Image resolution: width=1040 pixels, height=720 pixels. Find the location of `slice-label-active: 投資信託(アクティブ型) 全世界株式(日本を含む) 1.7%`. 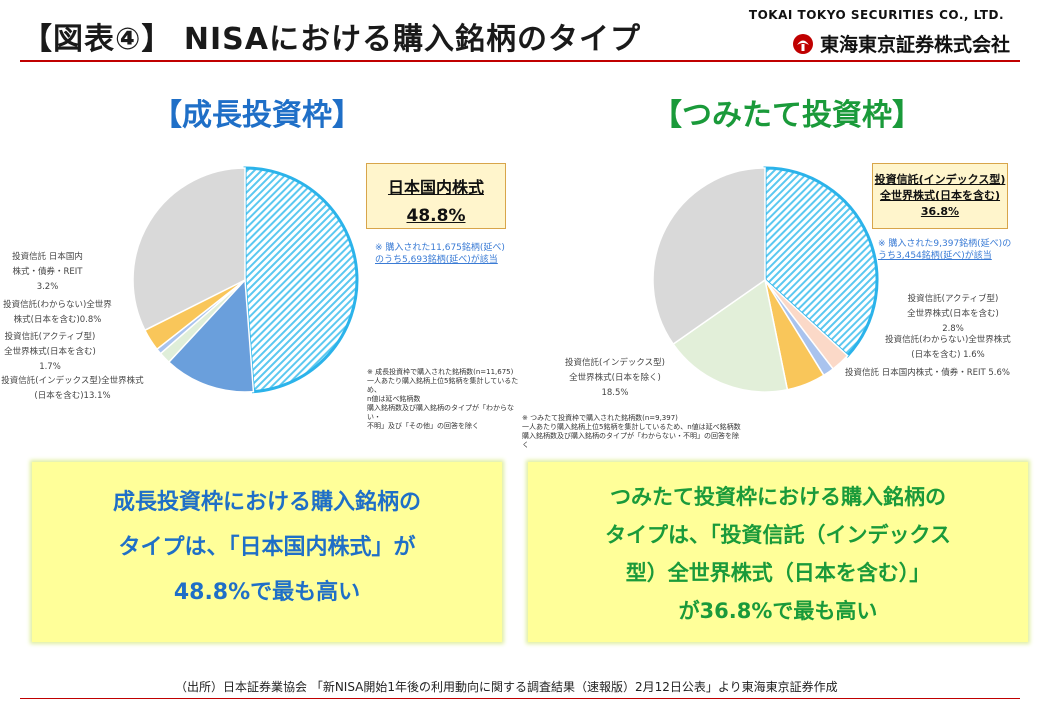

slice-label-active: 投資信託(アクティブ型) 全世界株式(日本を含む) 1.7% is located at coordinates (50, 352).